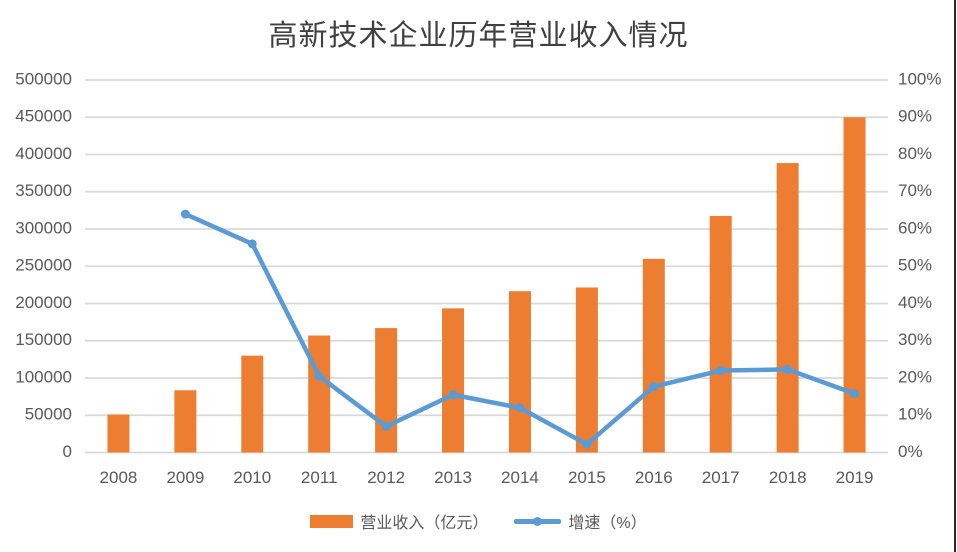  I want to click on bar-2013, so click(453, 380).